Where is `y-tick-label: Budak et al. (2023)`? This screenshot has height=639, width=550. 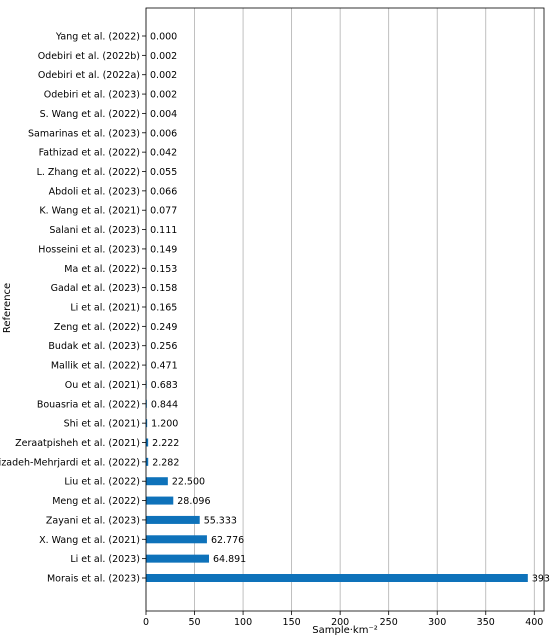 y-tick-label: Budak et al. (2023) is located at coordinates (94, 346).